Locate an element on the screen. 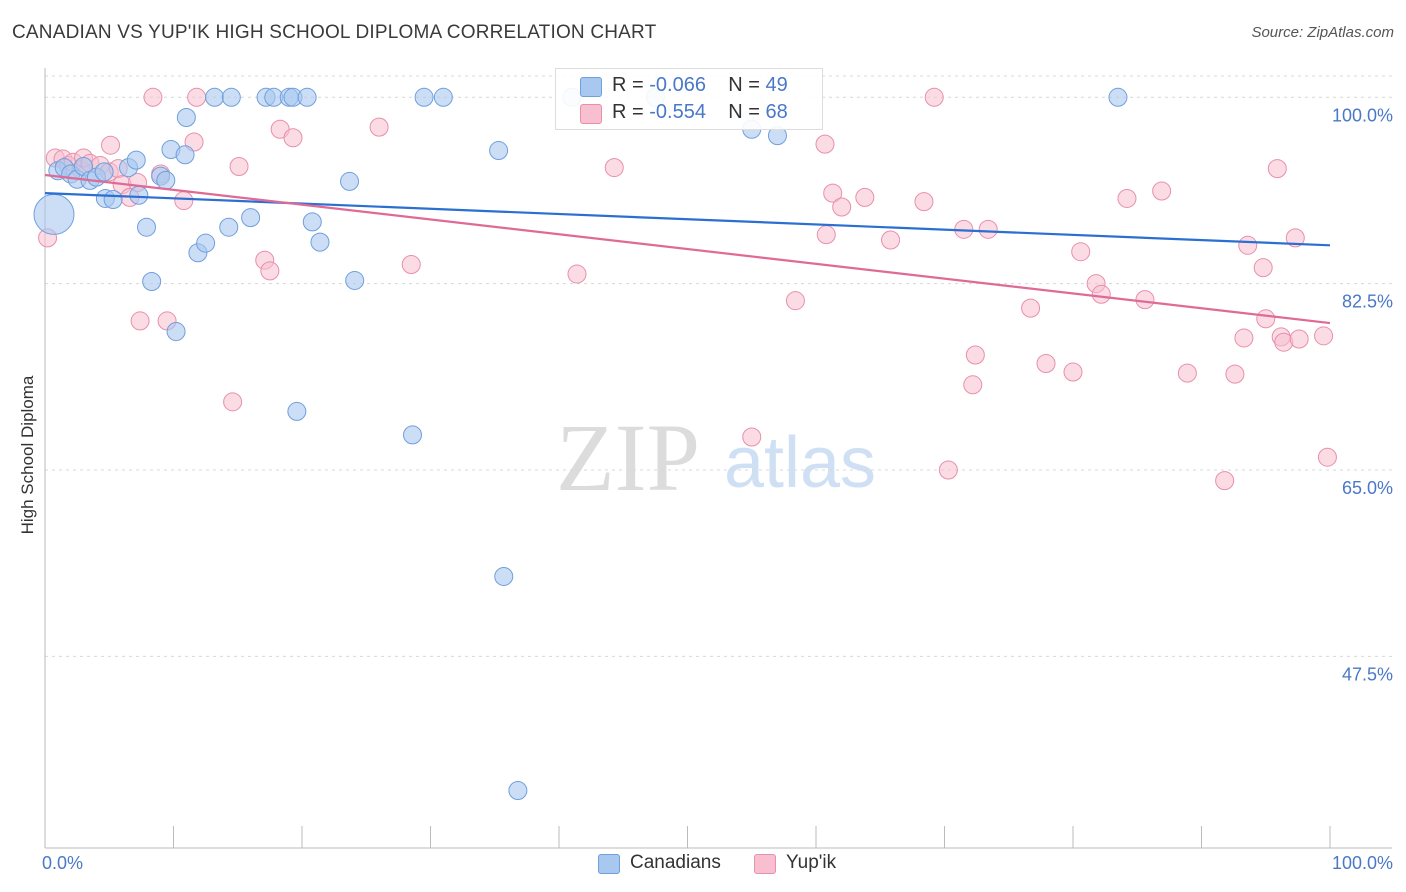  canadians-trend-line is located at coordinates (687, 219).